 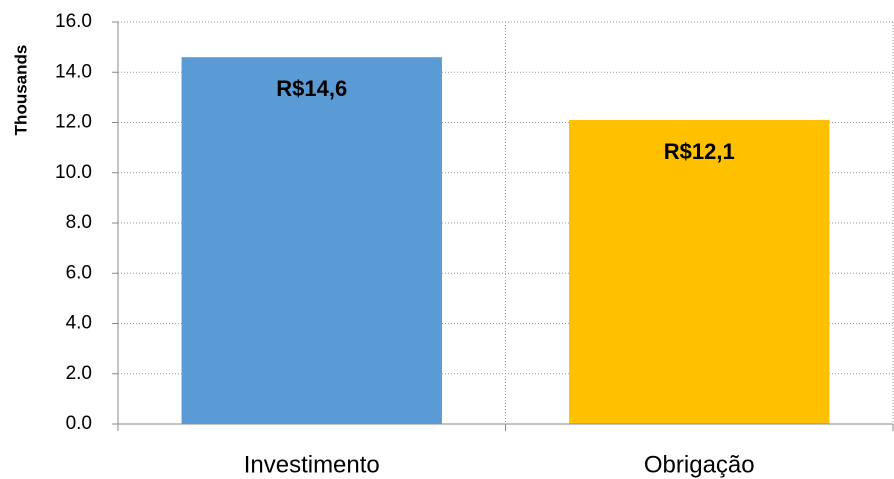 What do you see at coordinates (73, 122) in the screenshot?
I see `y-tick-label: 12.0` at bounding box center [73, 122].